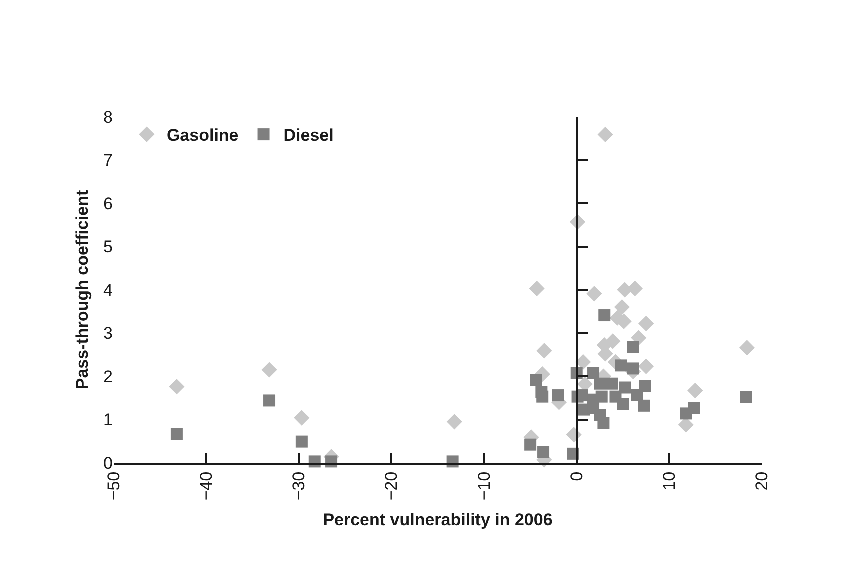  I want to click on x-axis-title: Percent vulnerability in 2006, so click(438, 520).